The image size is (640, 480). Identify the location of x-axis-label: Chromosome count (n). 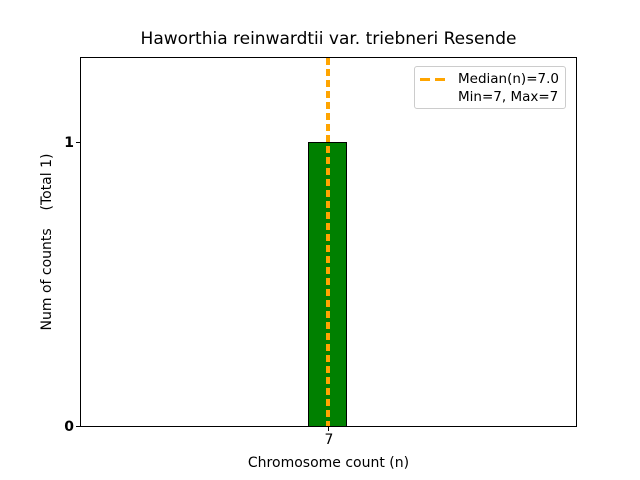
(328, 463).